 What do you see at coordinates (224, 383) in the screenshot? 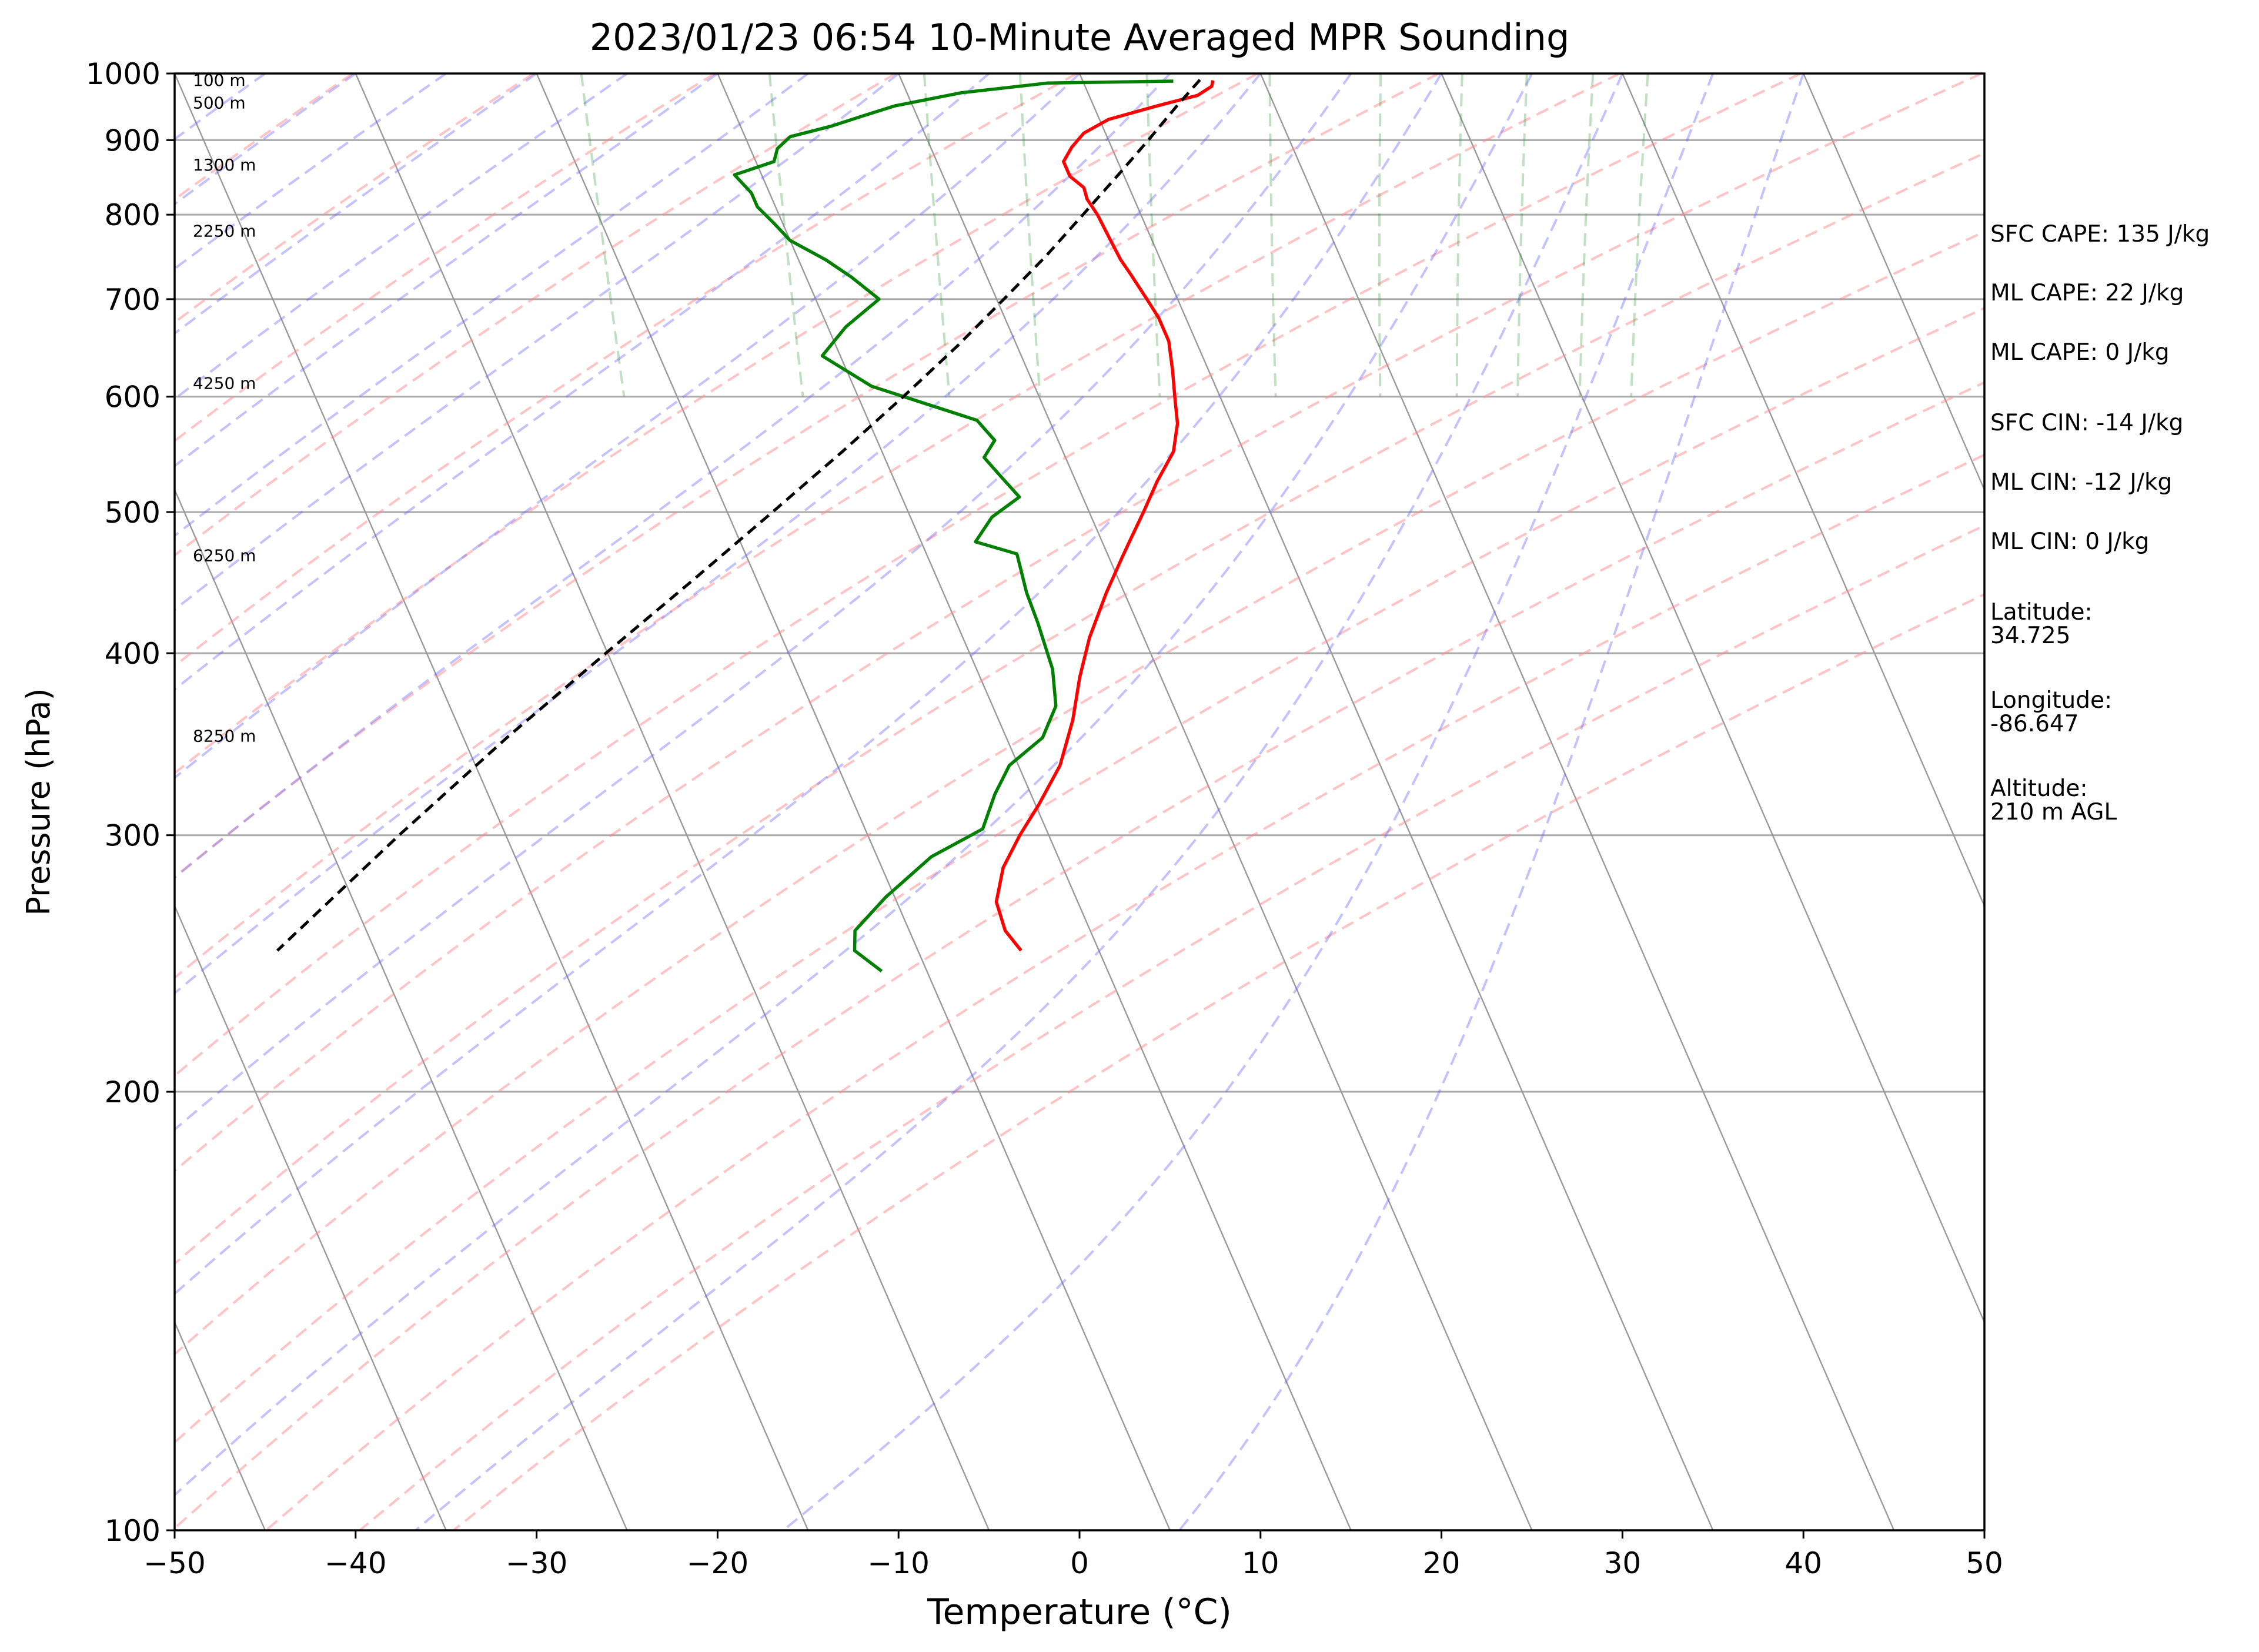
I see `height-label: 4250 m` at bounding box center [224, 383].